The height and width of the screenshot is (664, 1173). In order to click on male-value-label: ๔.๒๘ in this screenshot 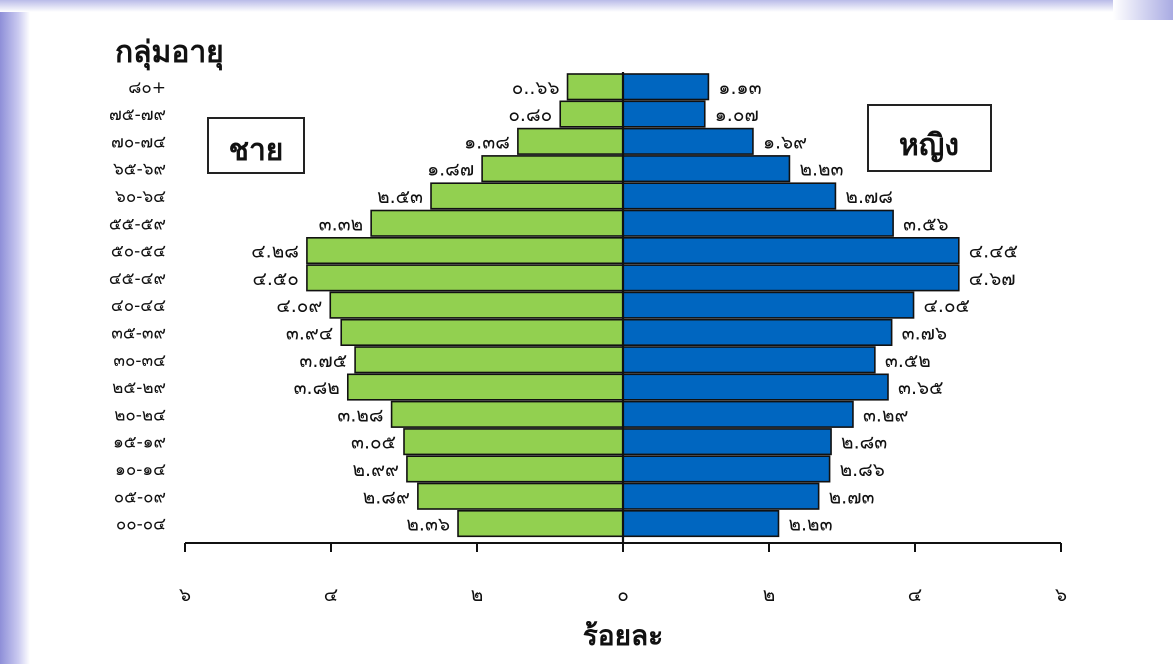, I will do `click(275, 252)`.